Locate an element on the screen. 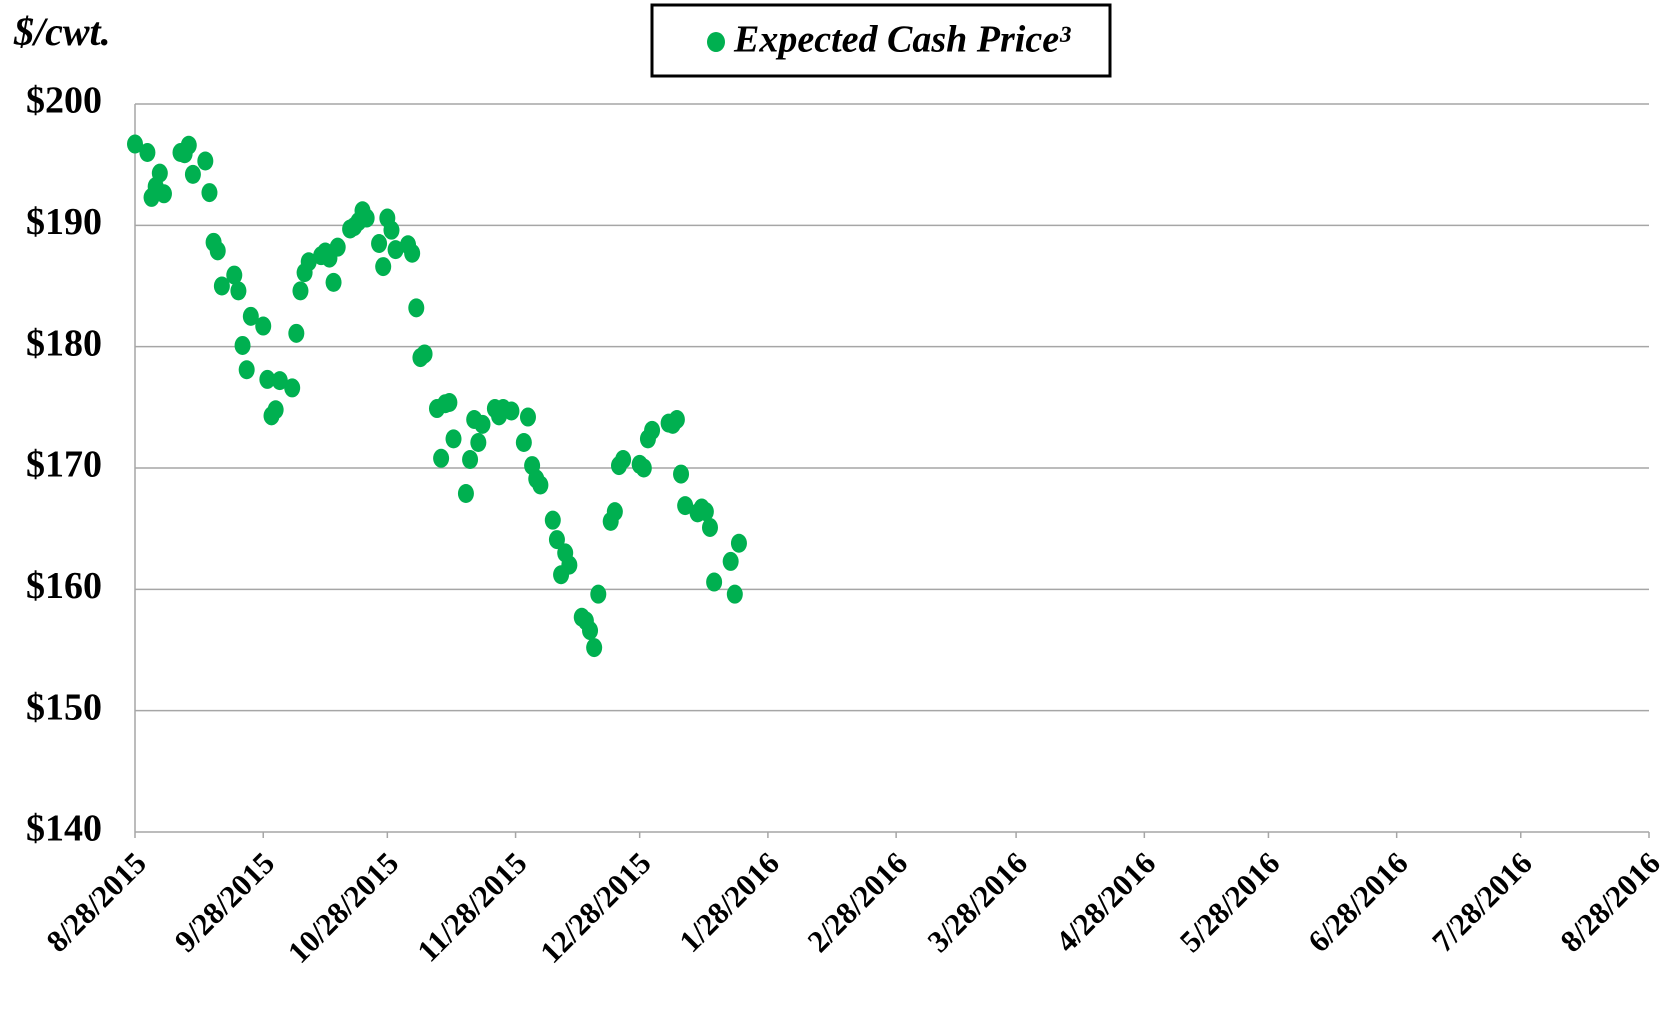 This screenshot has height=1014, width=1662. y-tick-label: $150 is located at coordinates (64, 707).